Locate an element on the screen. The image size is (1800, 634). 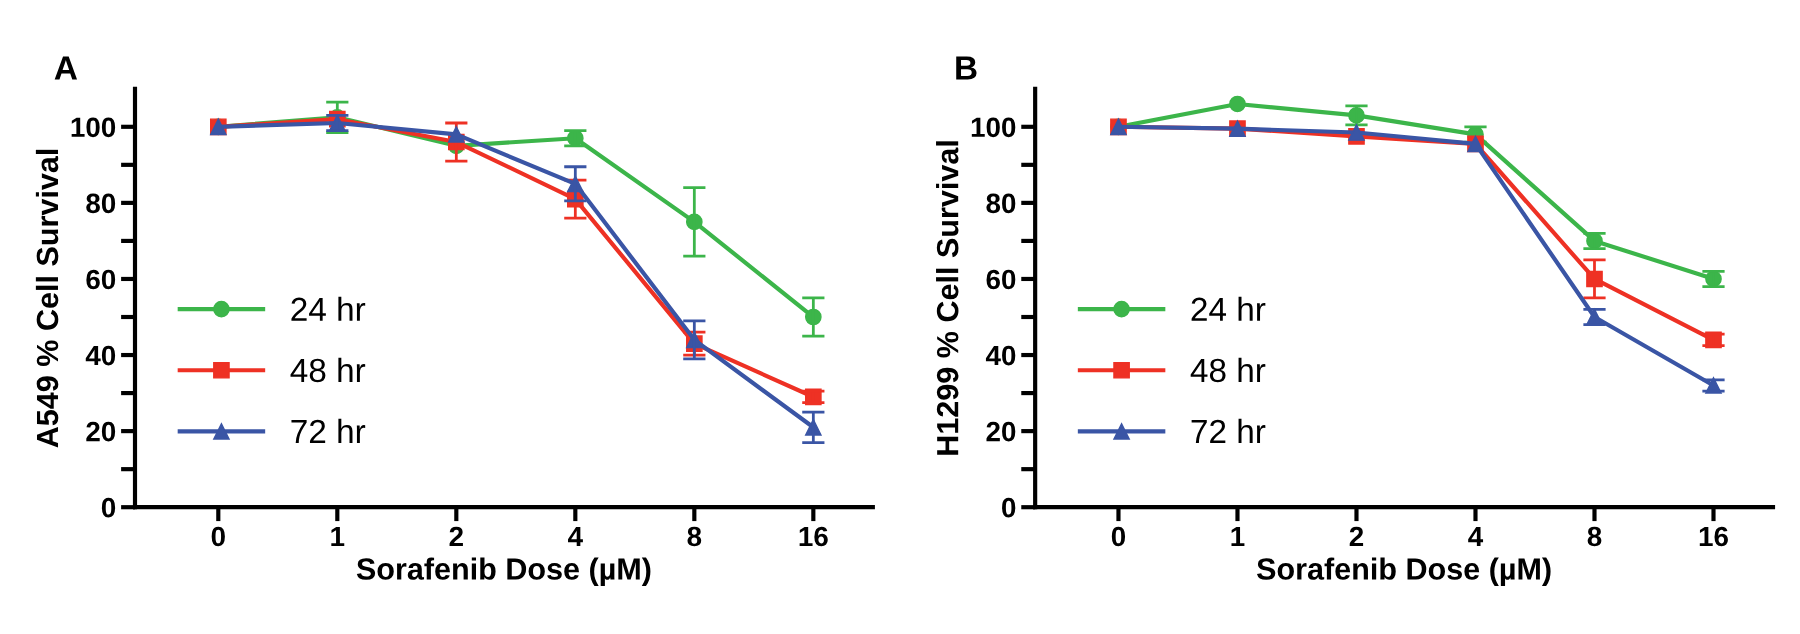
y-axis-title: A549 % Cell Survival is located at coordinates (47, 298).